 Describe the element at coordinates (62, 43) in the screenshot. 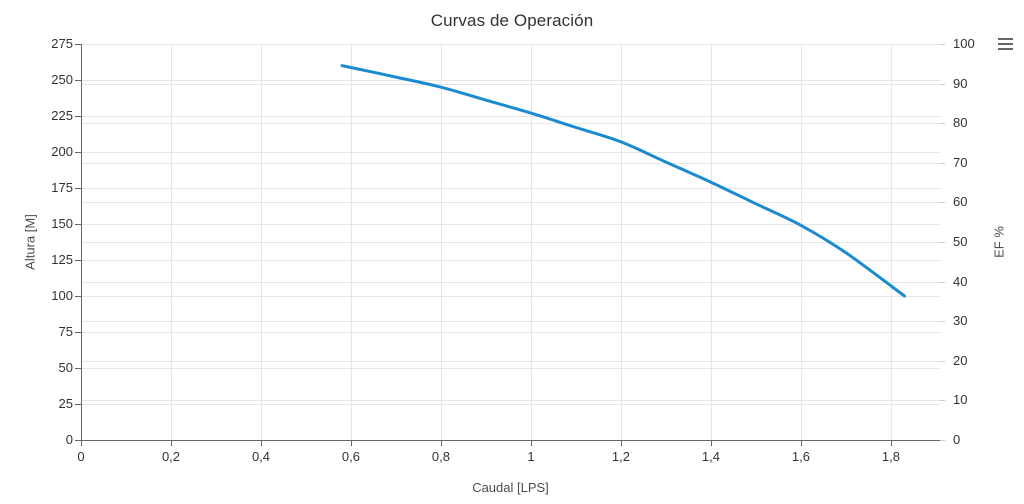

I see `y-axis-label-left: 275` at that location.